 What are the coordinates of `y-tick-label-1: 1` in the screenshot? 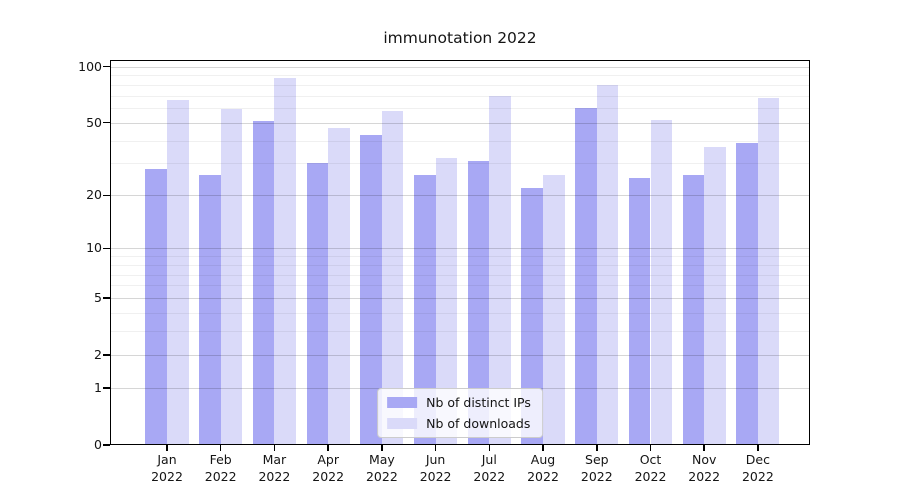 It's located at (98, 388).